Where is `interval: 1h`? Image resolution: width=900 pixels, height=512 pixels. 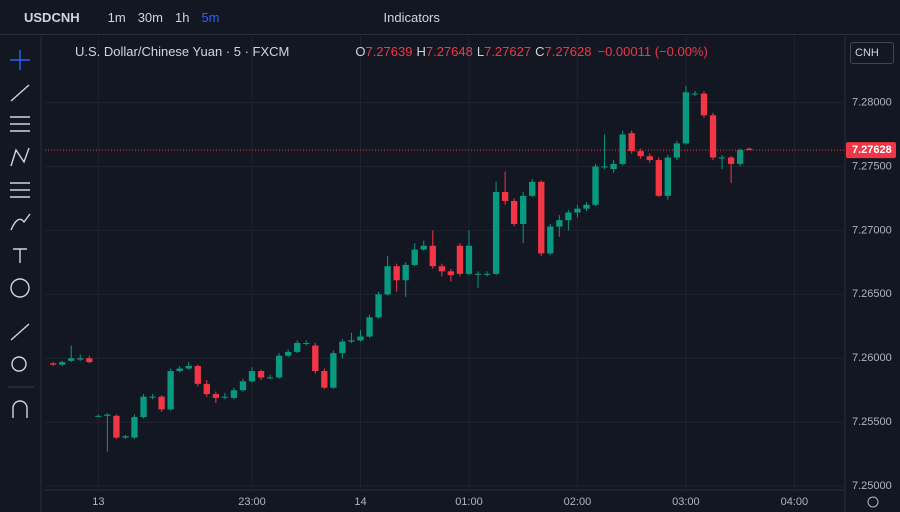 interval: 1h is located at coordinates (182, 17).